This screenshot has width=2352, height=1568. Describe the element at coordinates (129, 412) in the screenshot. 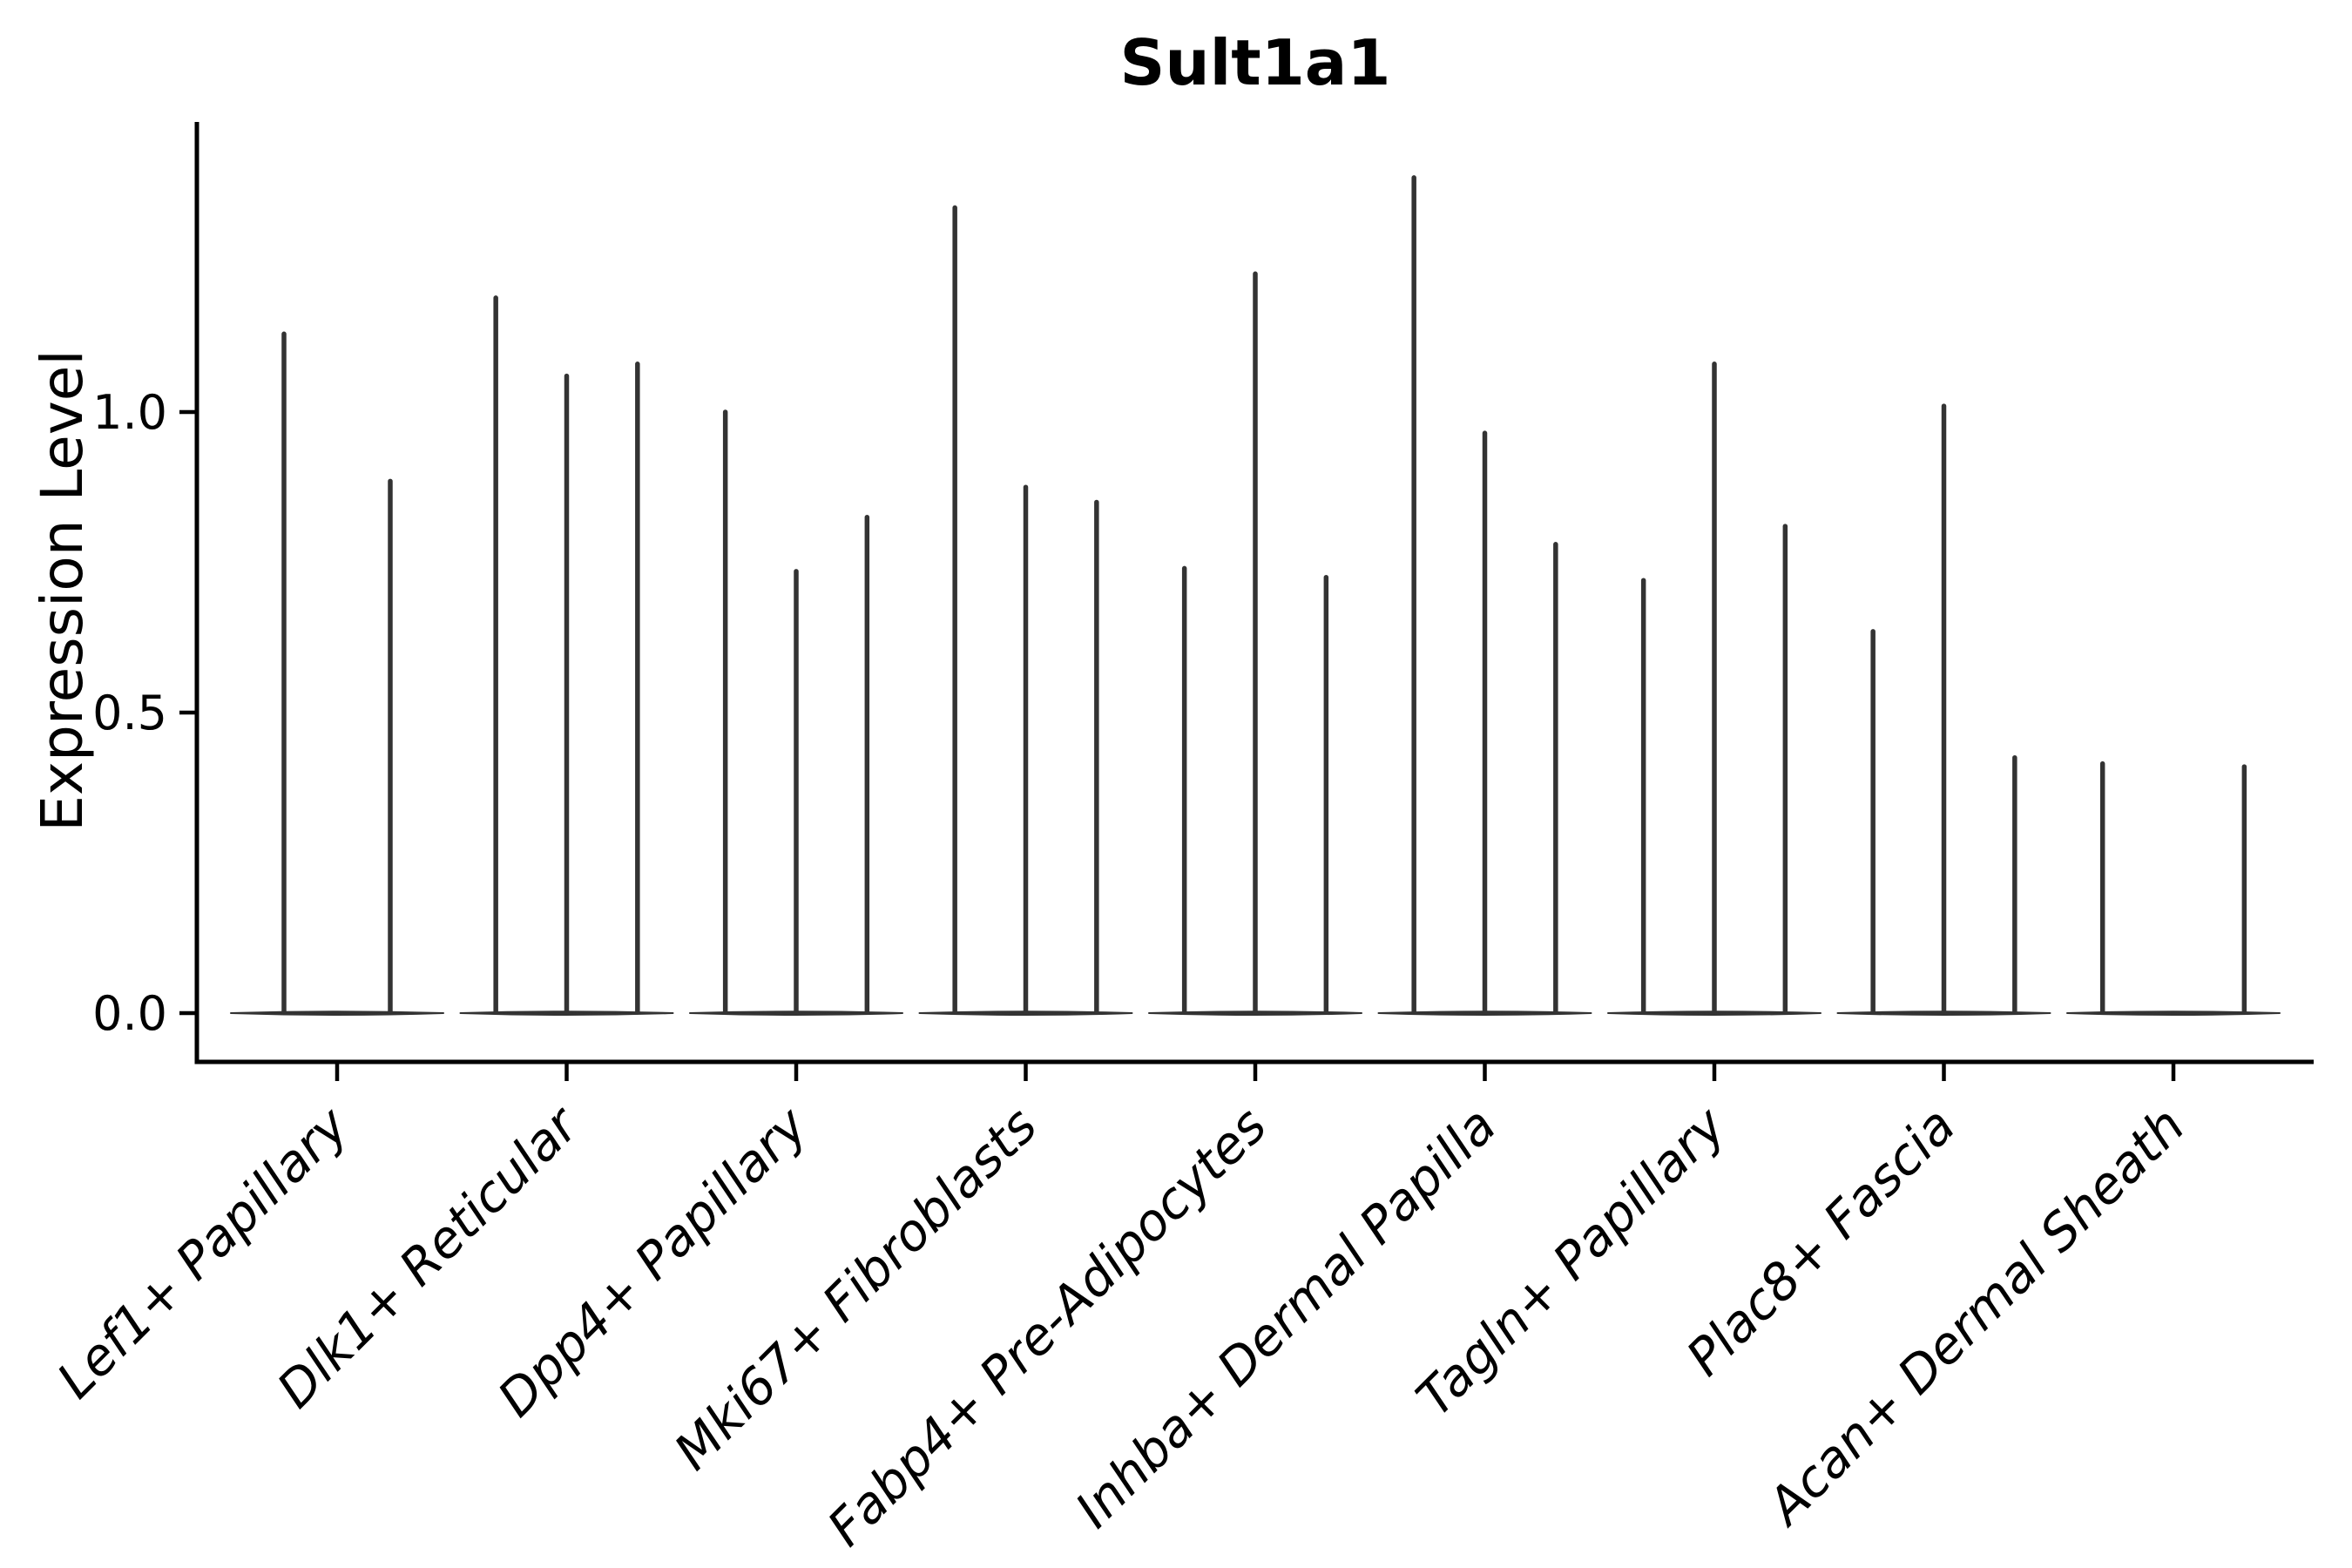

I see `y-tick-label: 1.0` at that location.